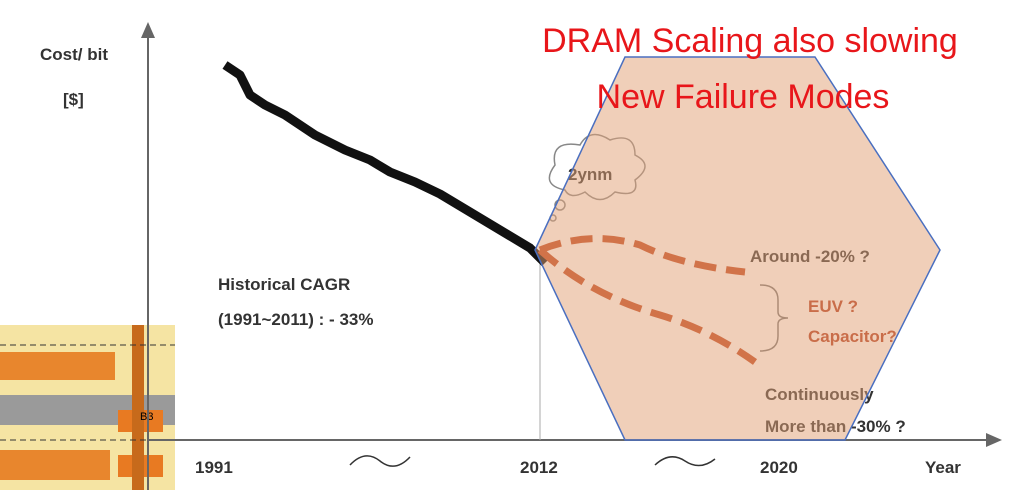  Describe the element at coordinates (743, 97) in the screenshot. I see `title: New Failure Modes` at that location.